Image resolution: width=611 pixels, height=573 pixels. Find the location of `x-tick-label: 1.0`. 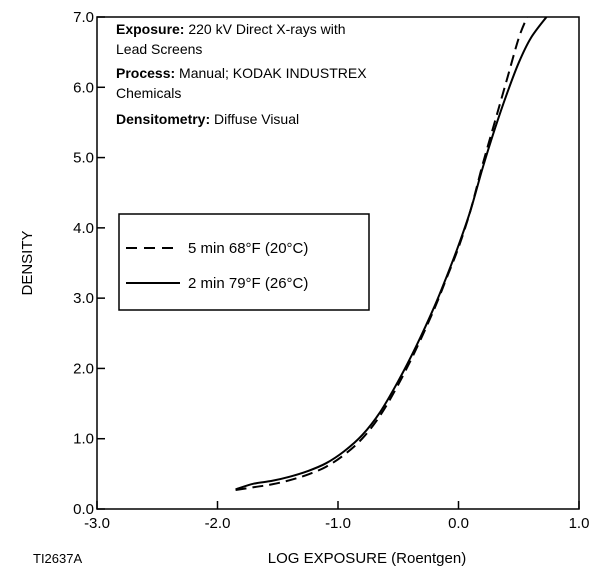

x-tick-label: 1.0 is located at coordinates (579, 523).